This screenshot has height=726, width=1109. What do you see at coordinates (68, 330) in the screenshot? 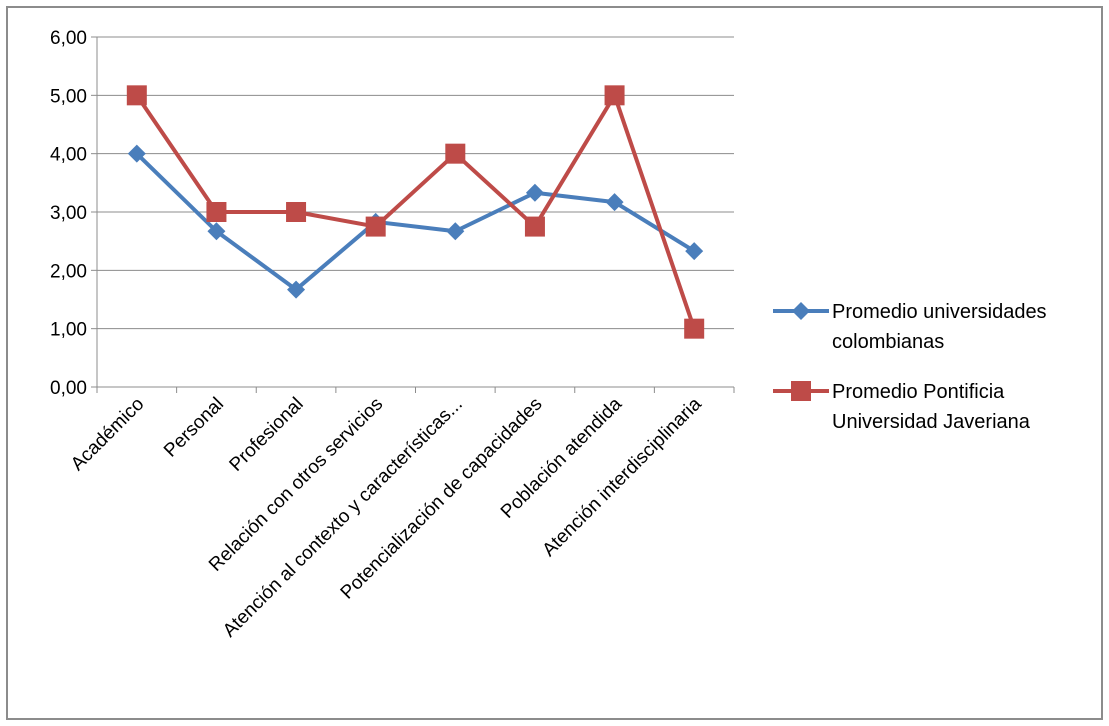
I see `y-tick-label: 1,00` at bounding box center [68, 330].